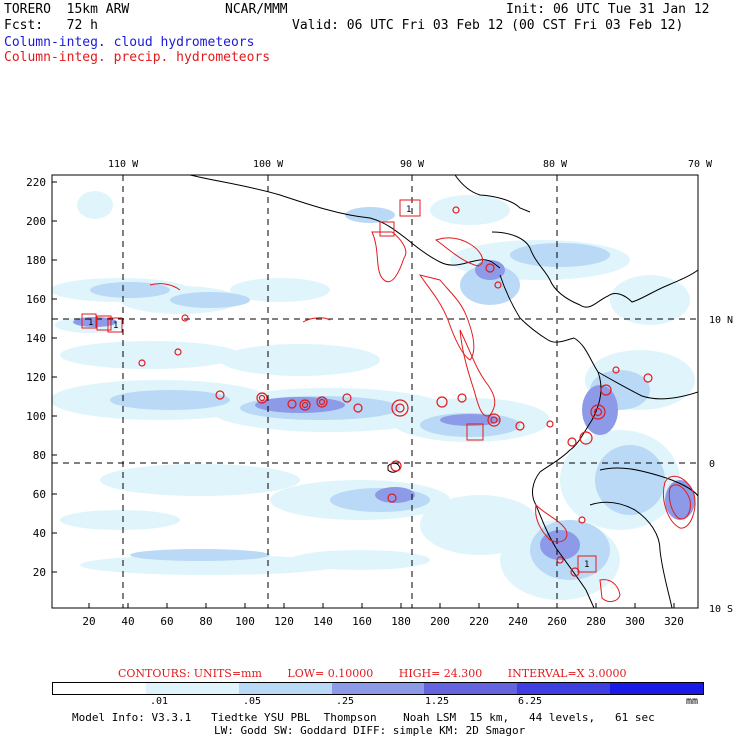 This screenshot has width=740, height=740. Describe the element at coordinates (692, 701) in the screenshot. I see `colorbar-units: mm` at that location.